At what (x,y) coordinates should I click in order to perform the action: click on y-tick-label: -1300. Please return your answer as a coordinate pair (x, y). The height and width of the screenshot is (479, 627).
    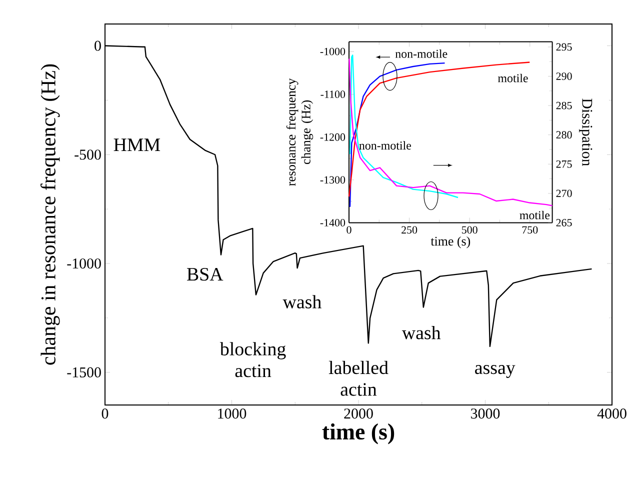
    Looking at the image, I should click on (333, 180).